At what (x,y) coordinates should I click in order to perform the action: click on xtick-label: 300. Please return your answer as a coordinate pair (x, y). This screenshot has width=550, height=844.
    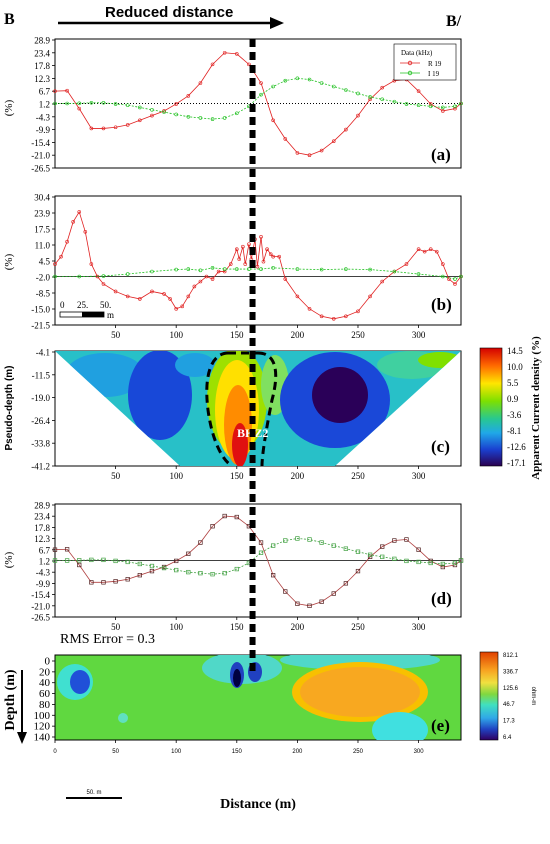
    Looking at the image, I should click on (419, 335).